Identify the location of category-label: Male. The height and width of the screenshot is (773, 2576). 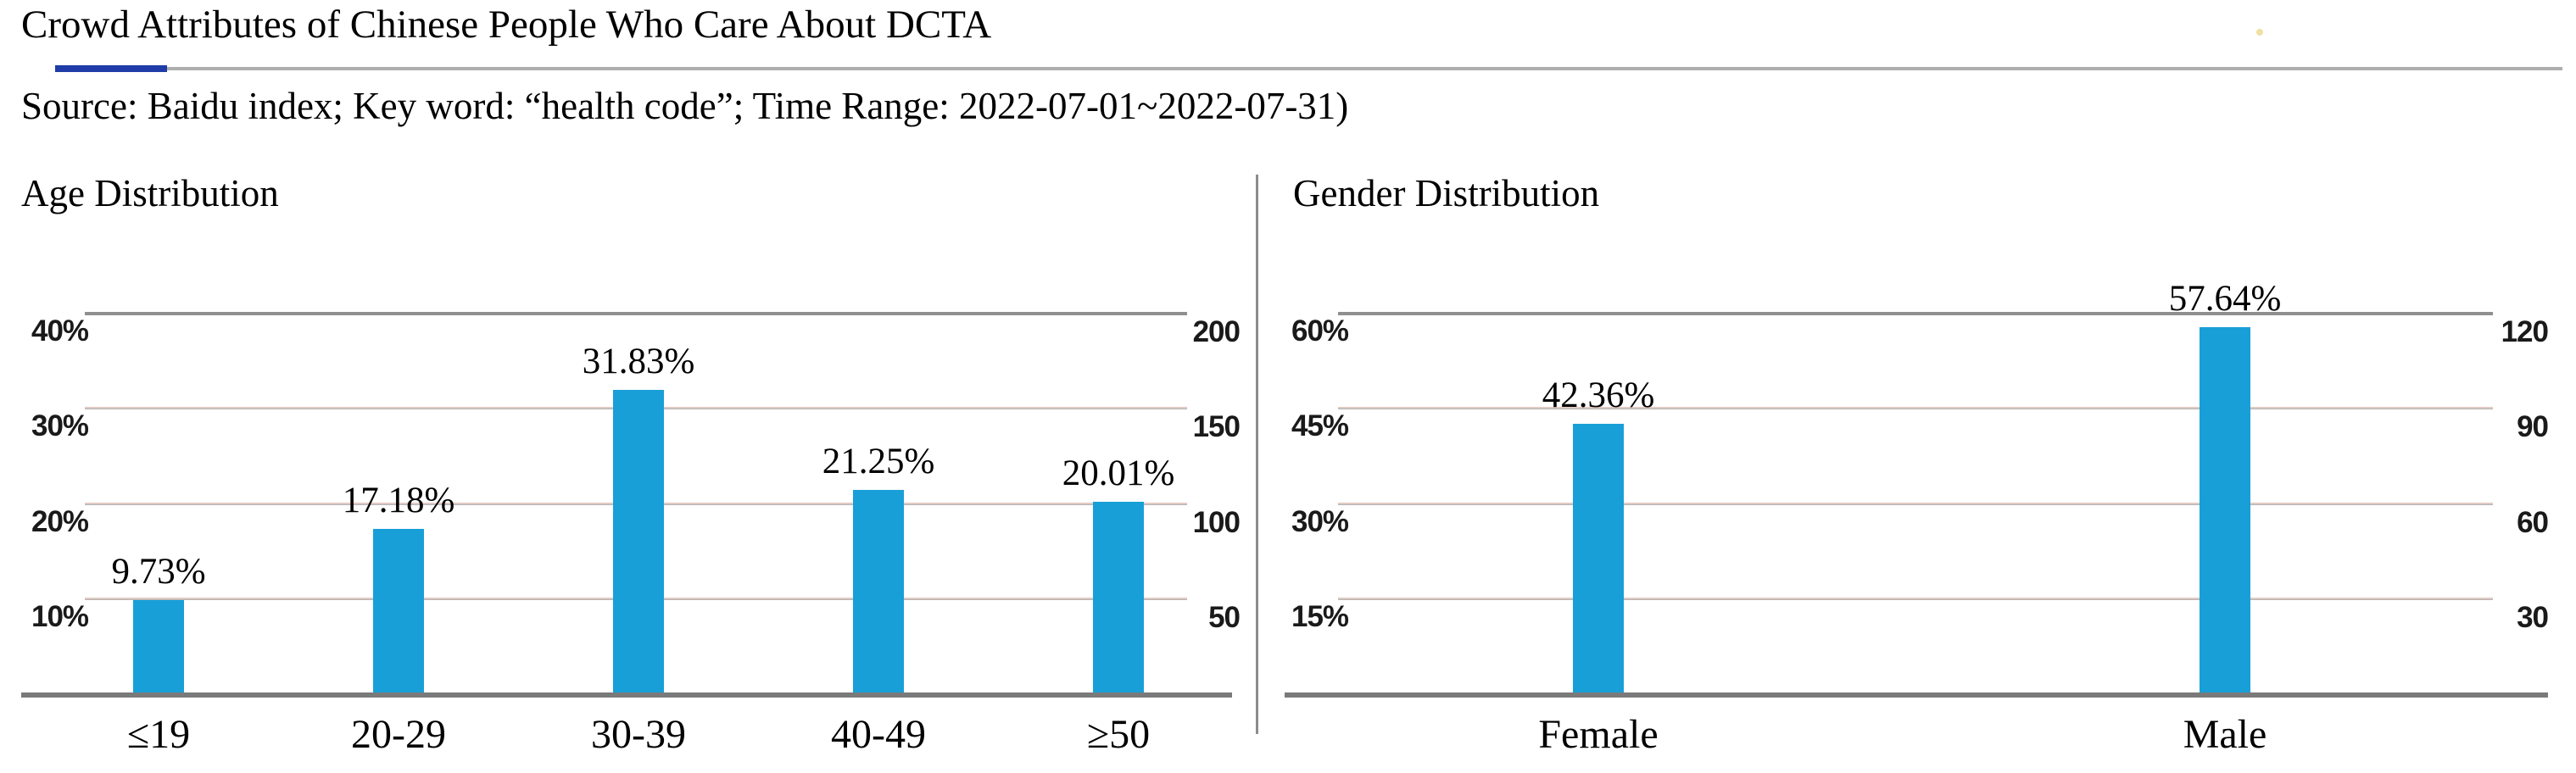
(2225, 734).